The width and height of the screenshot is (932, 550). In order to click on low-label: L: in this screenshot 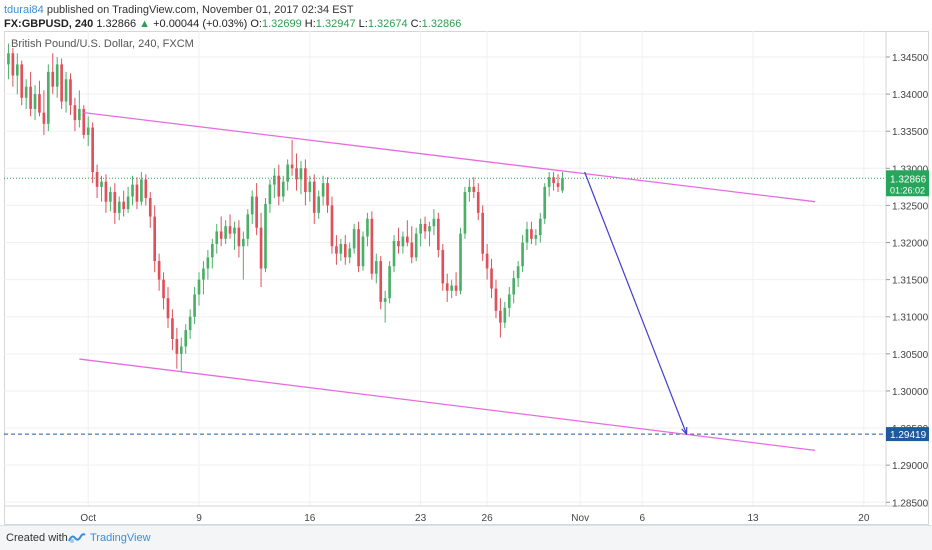, I will do `click(363, 24)`.